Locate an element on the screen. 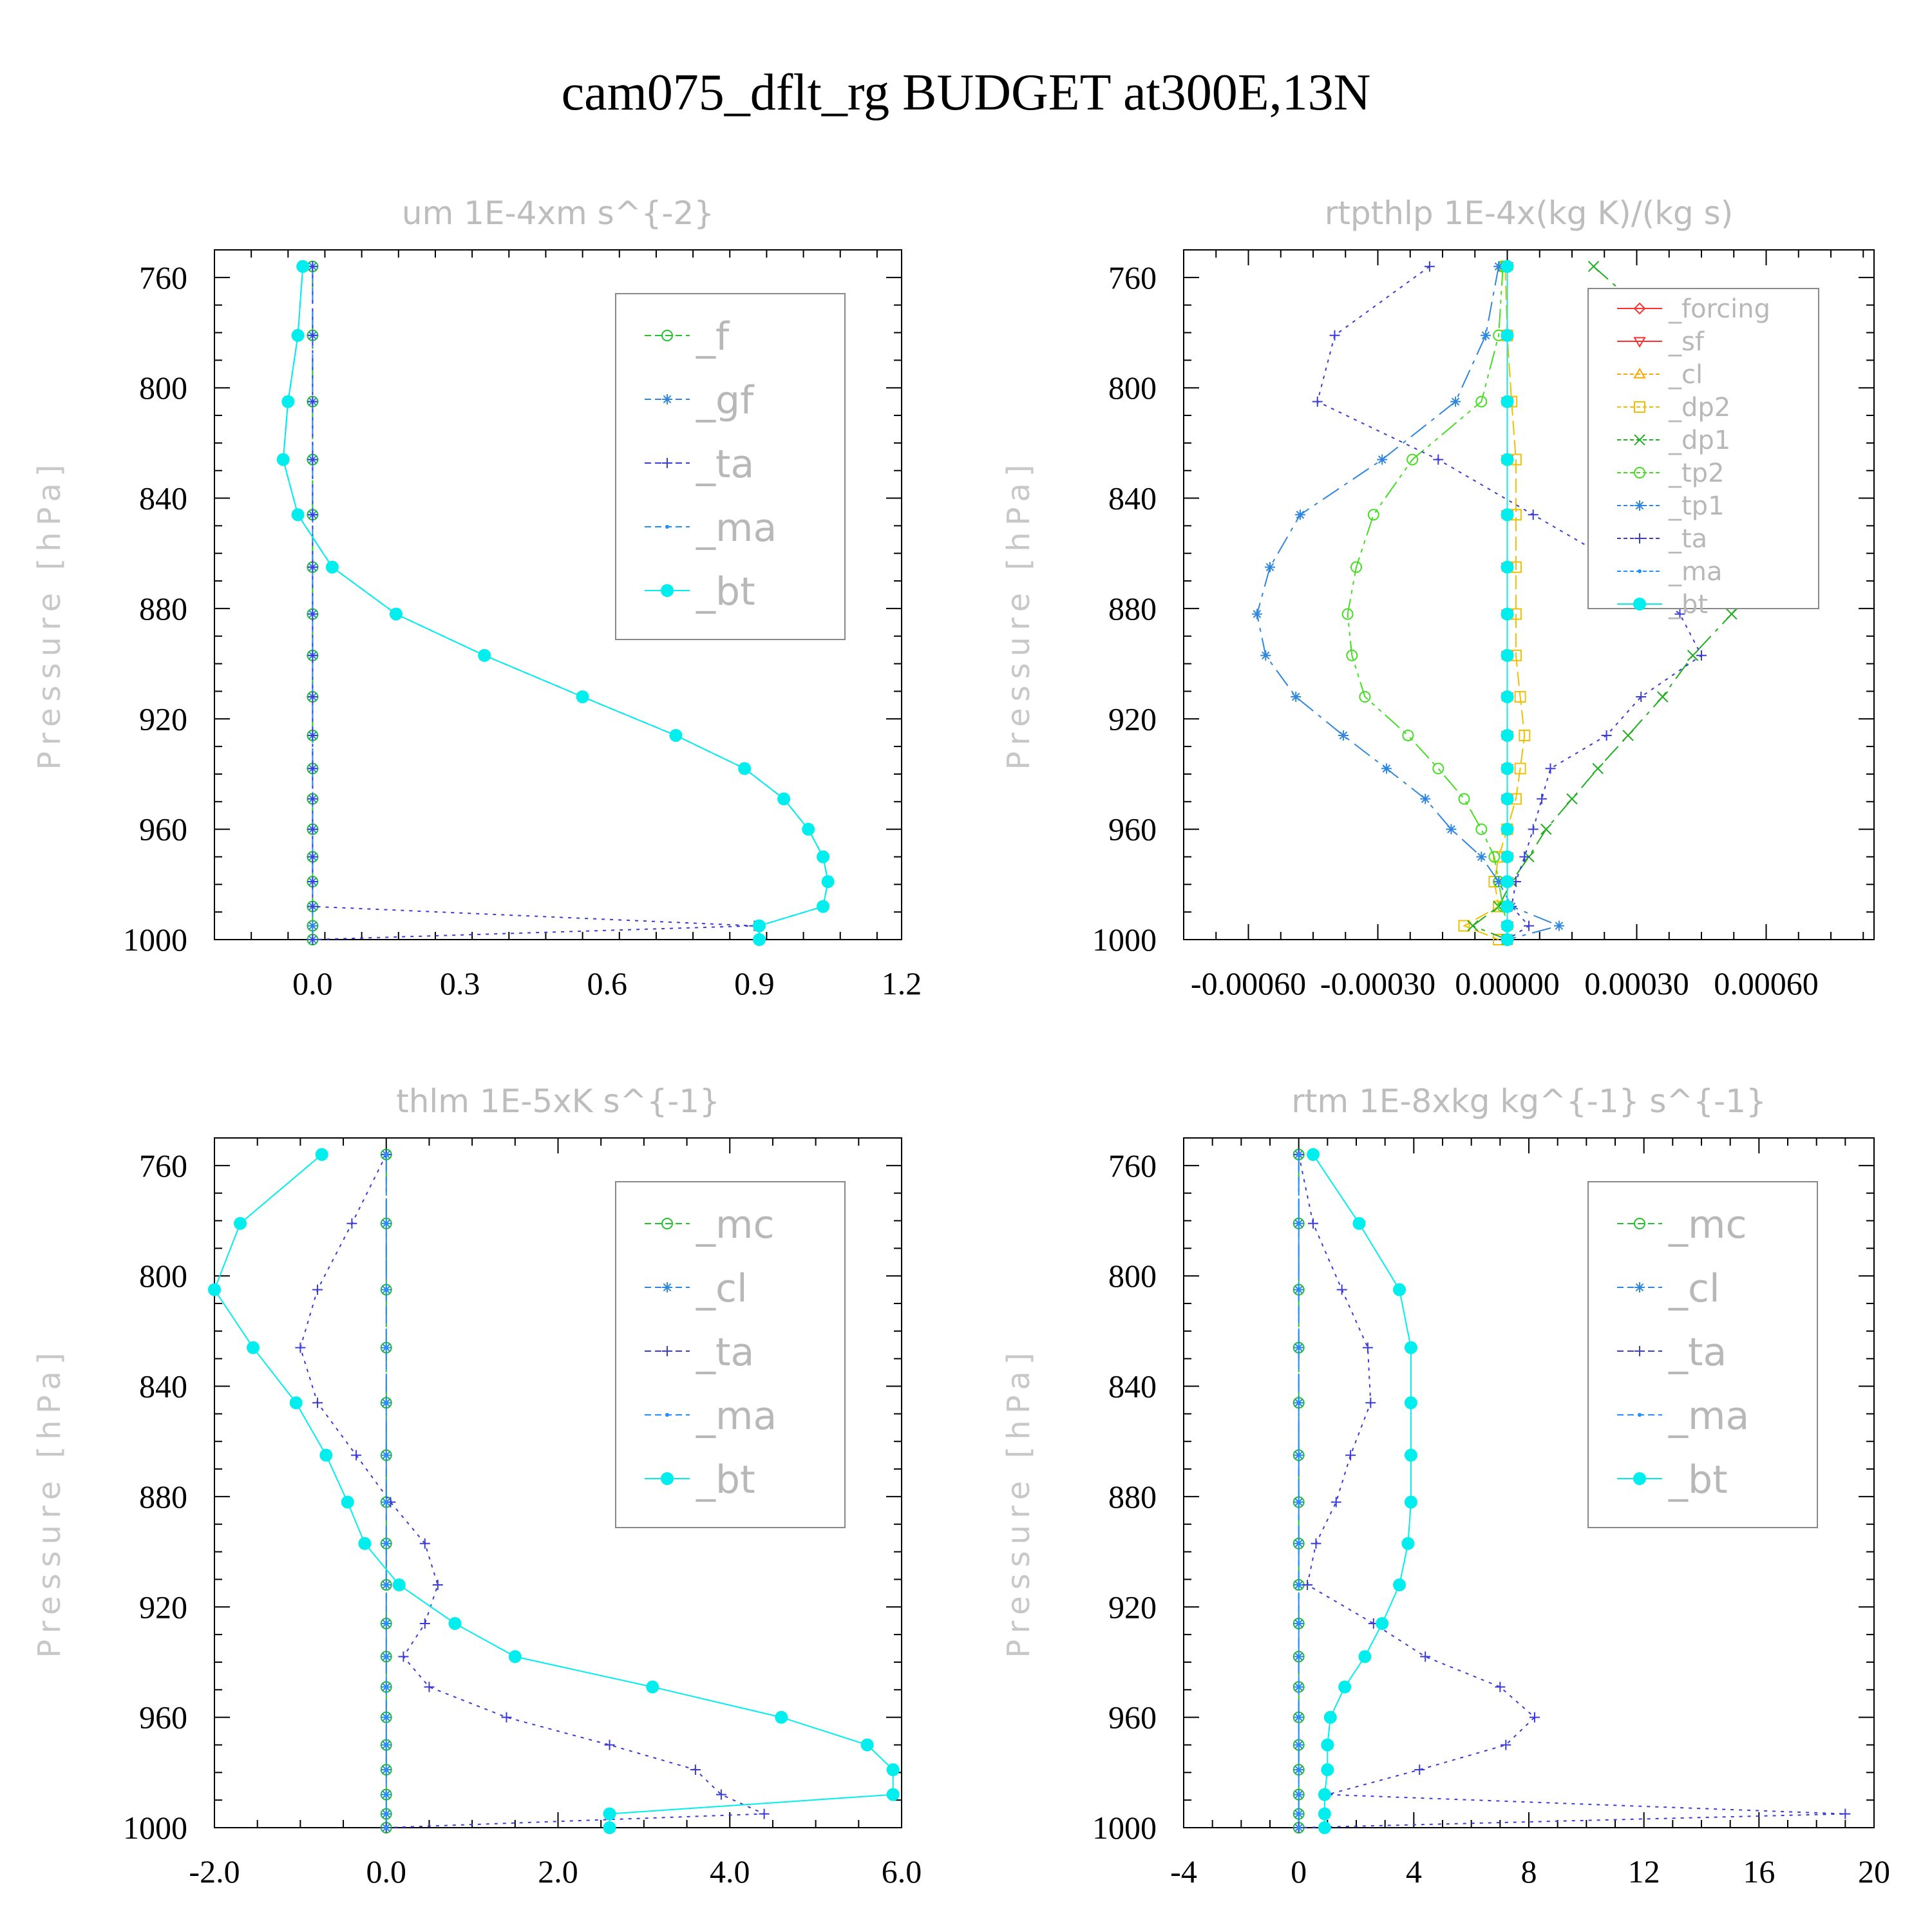 The height and width of the screenshot is (1932, 1932). legend-item: _ma is located at coordinates (1669, 572).